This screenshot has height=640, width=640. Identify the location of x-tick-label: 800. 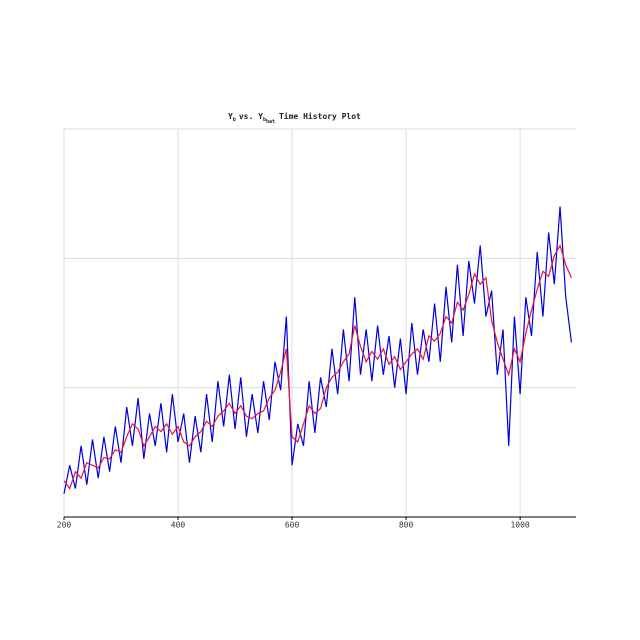
(406, 525).